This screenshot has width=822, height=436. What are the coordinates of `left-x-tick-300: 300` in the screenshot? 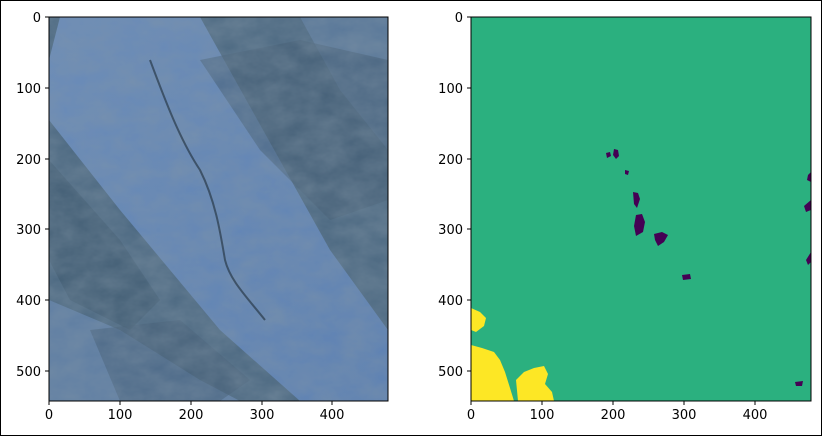 It's located at (262, 415).